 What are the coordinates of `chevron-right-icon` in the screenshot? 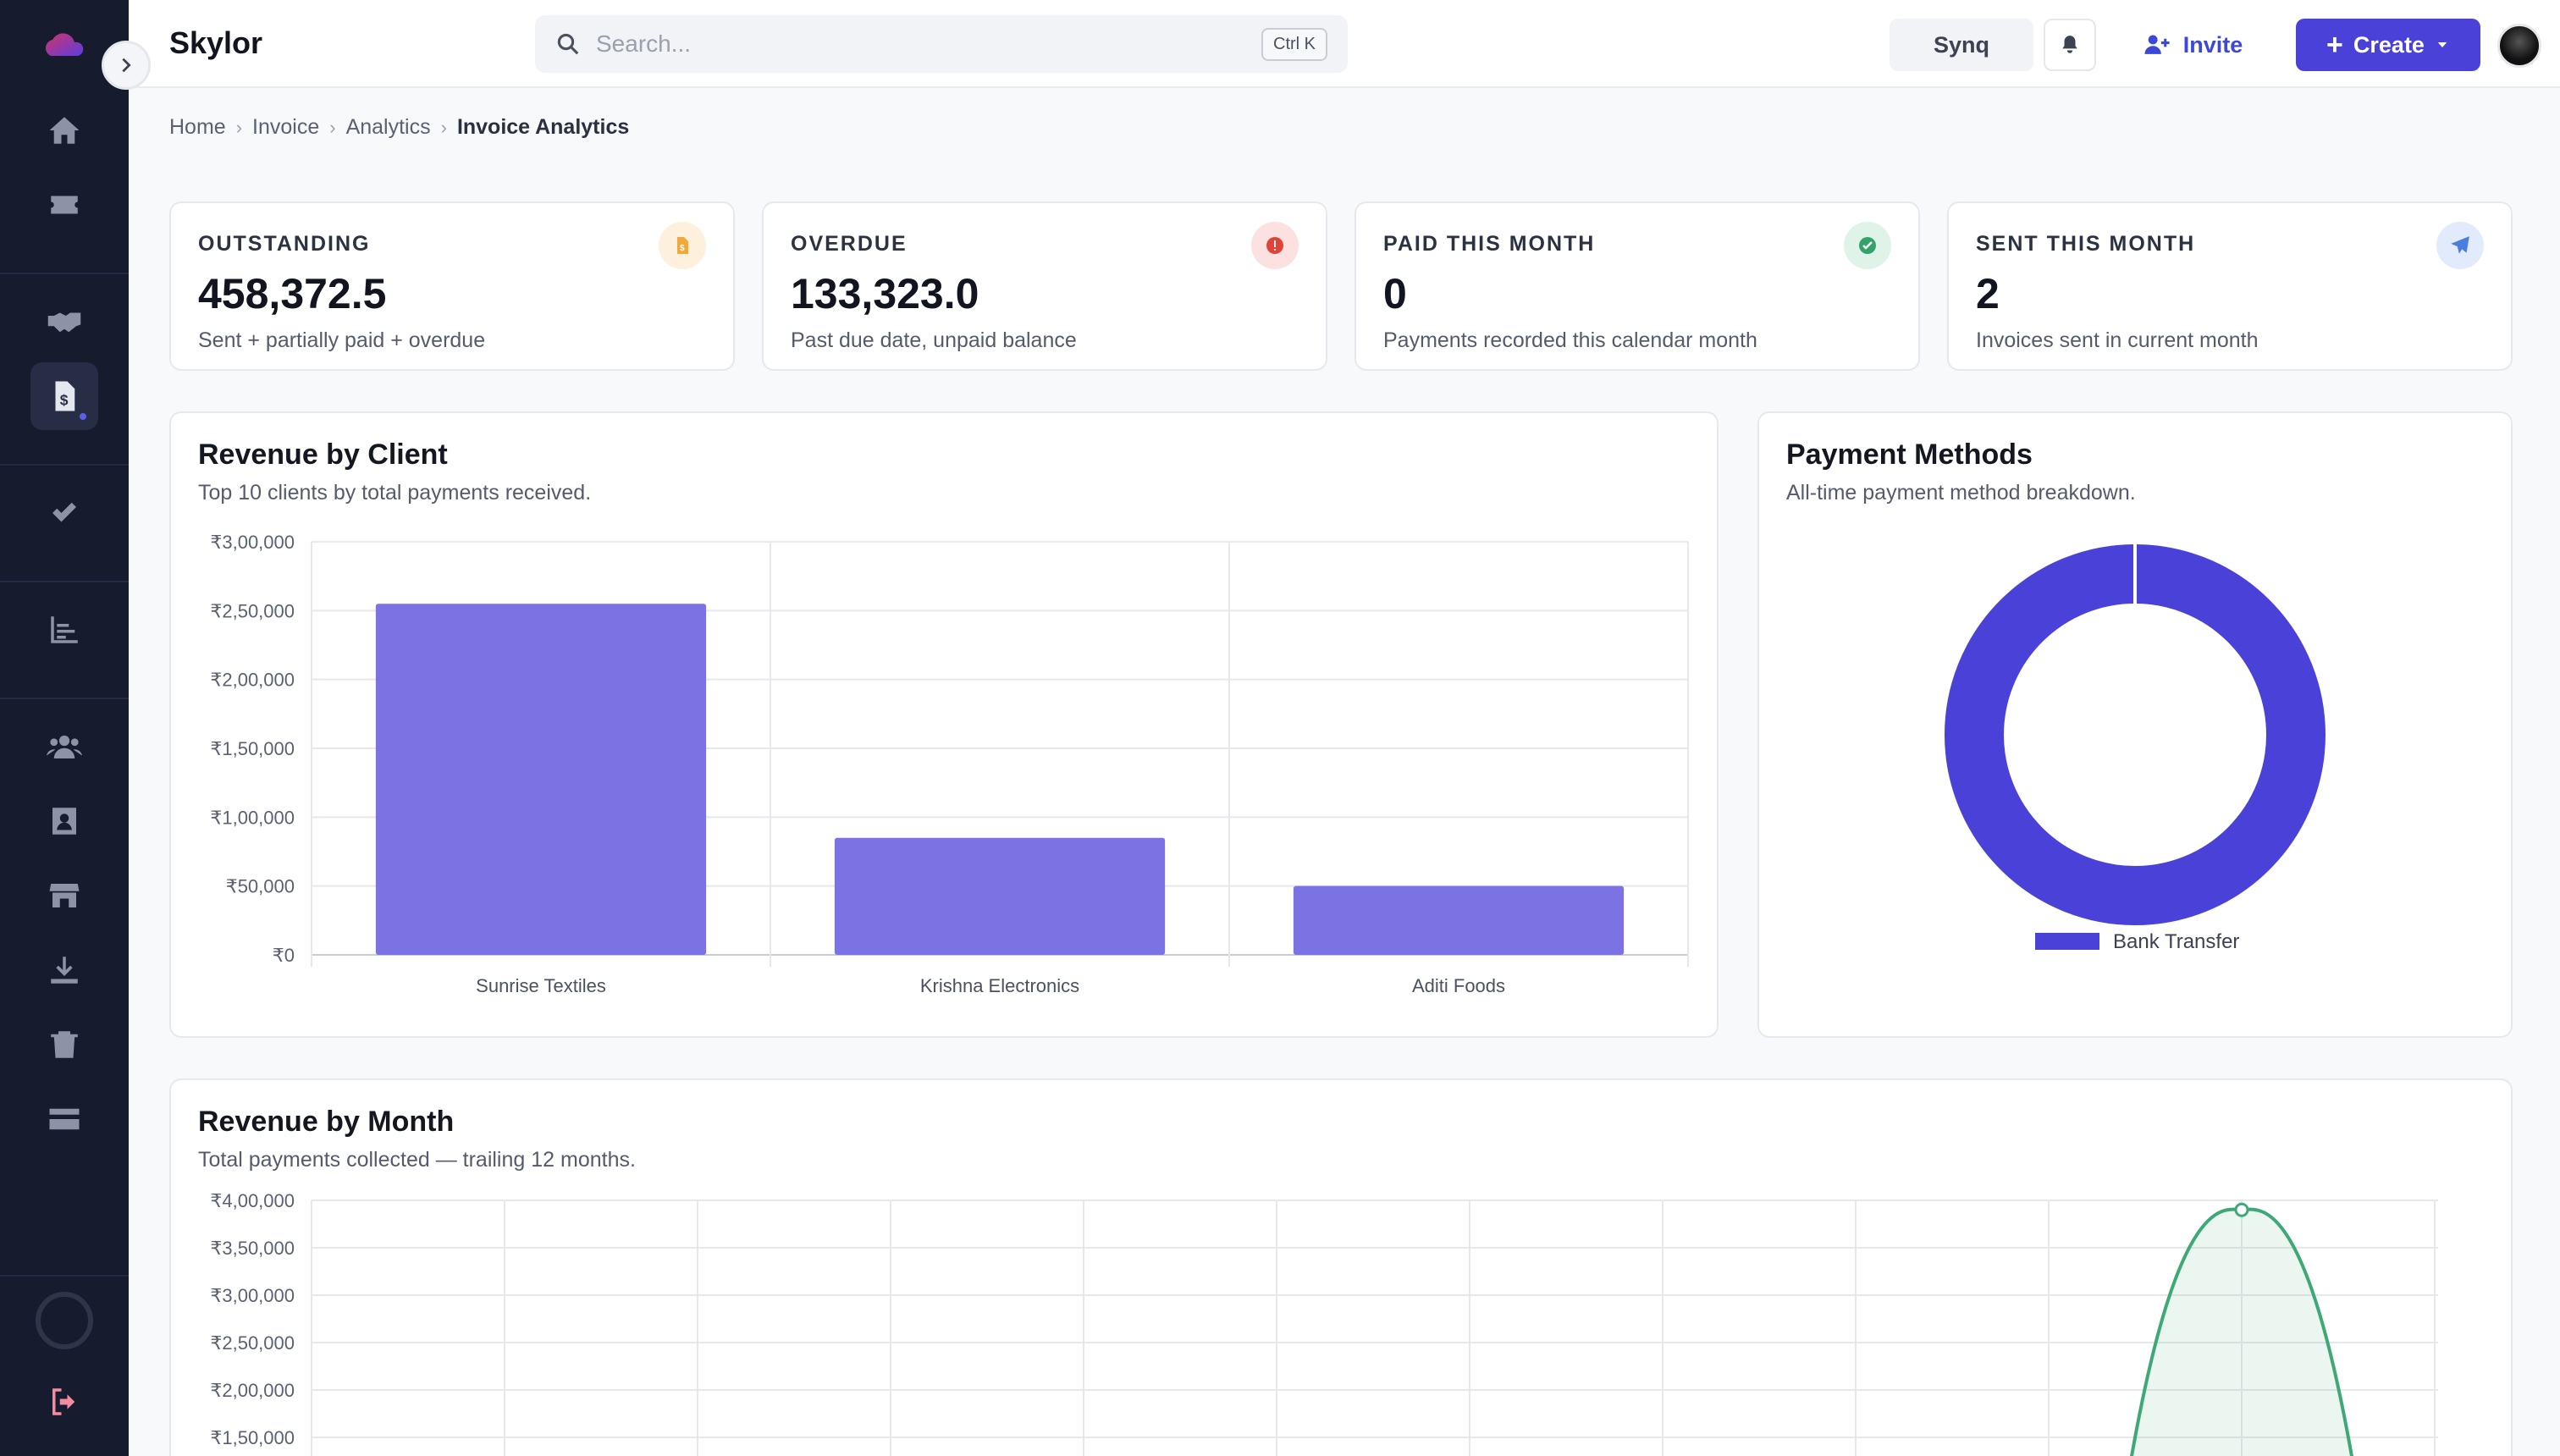 It's located at (126, 66).